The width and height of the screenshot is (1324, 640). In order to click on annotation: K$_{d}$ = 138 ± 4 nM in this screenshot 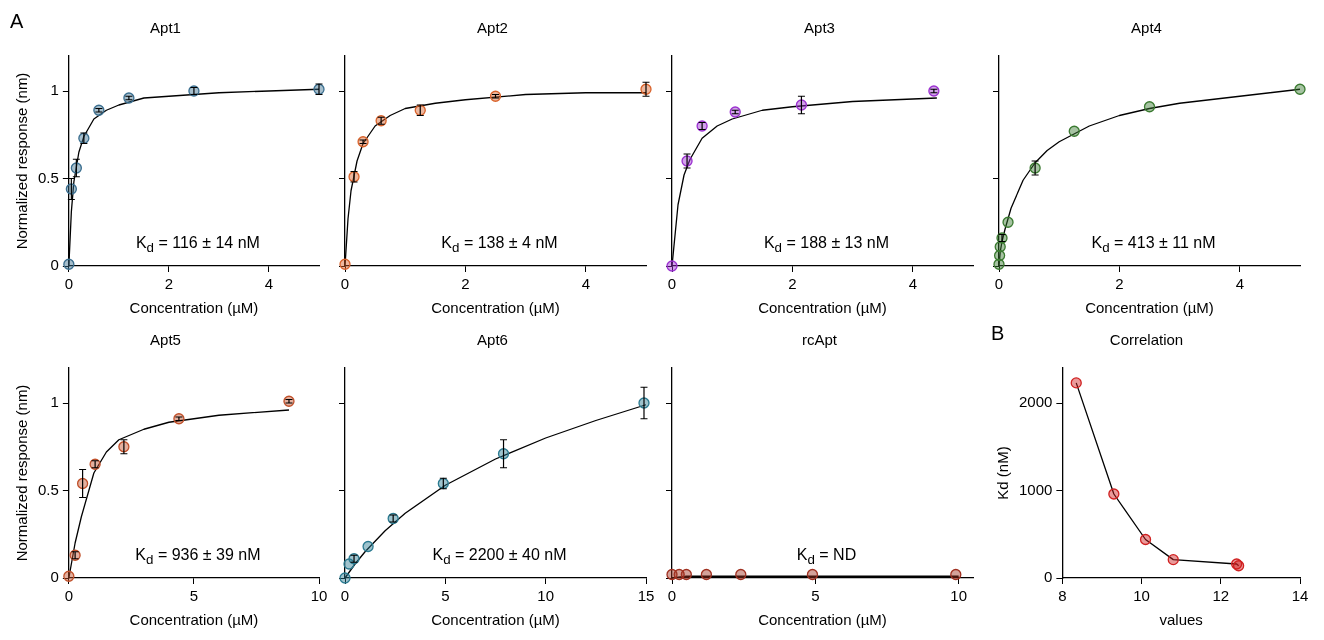, I will do `click(499, 245)`.